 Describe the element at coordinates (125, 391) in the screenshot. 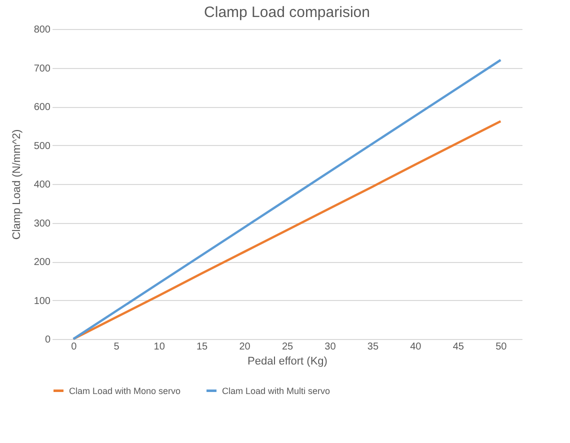

I see `legend-label: Clam Load with Mono servo` at that location.